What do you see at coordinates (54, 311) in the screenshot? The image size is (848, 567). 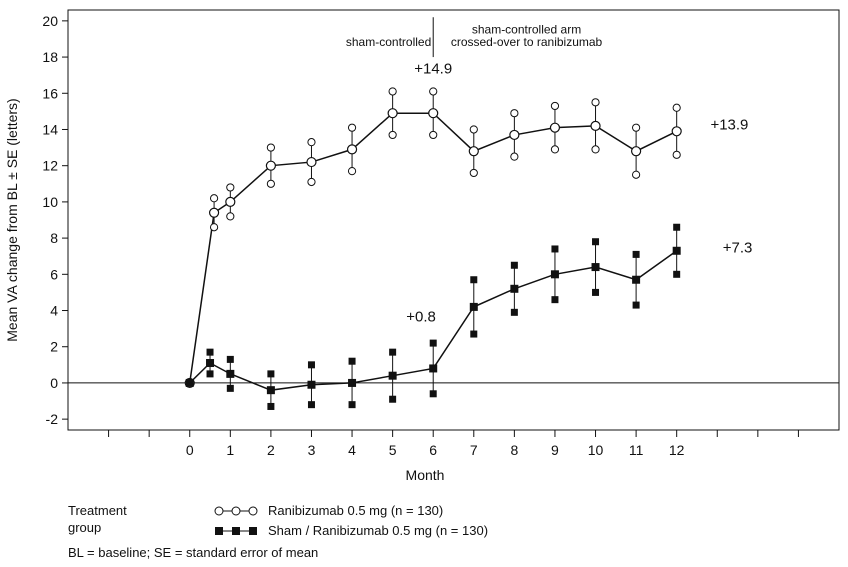 I see `y-tick-label: 4` at bounding box center [54, 311].